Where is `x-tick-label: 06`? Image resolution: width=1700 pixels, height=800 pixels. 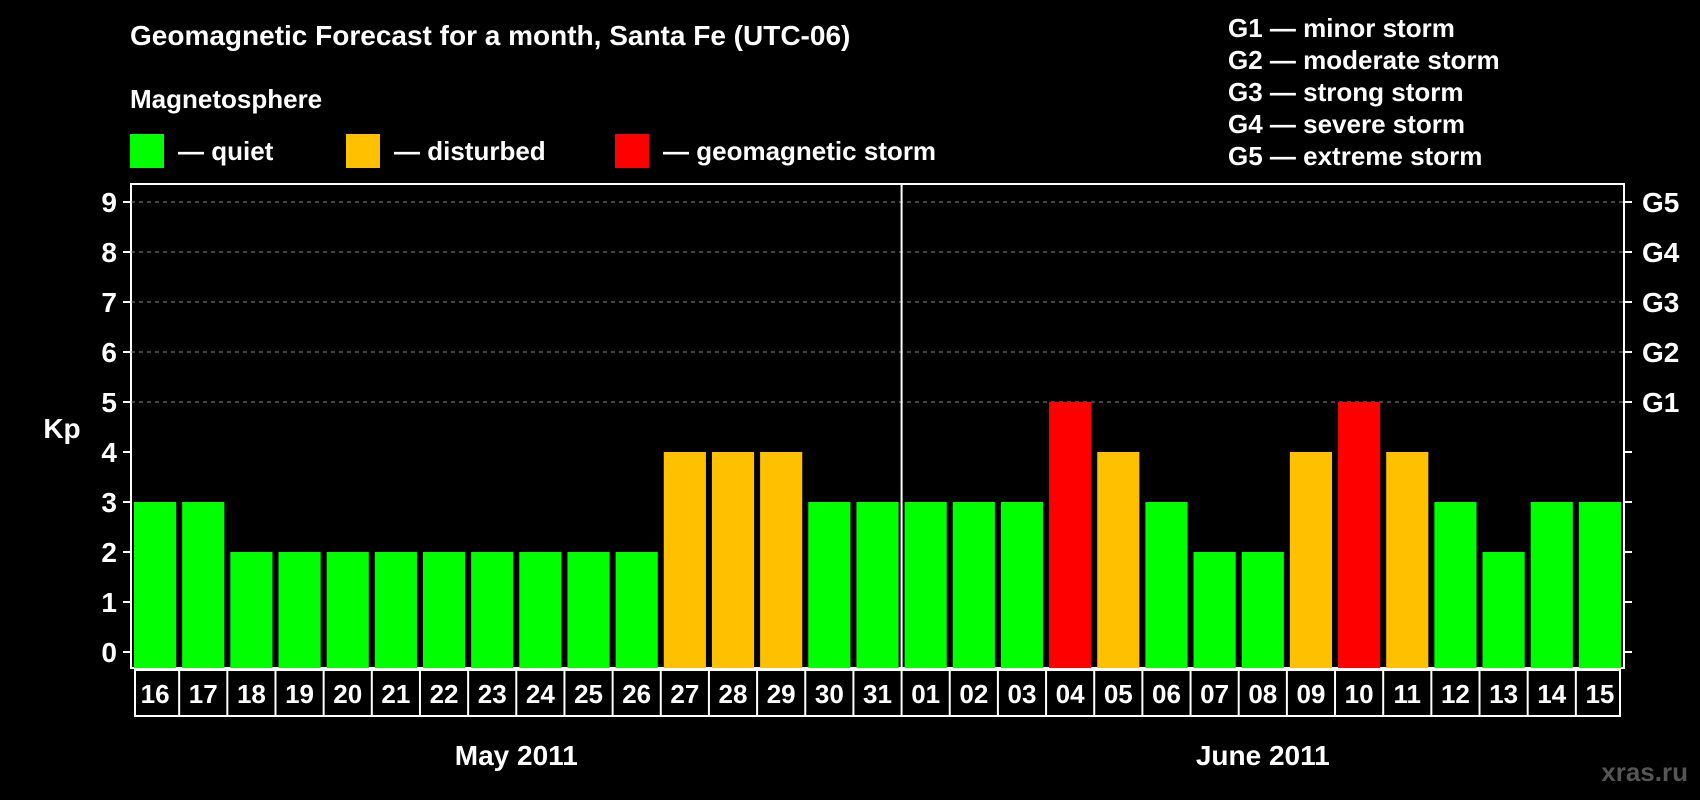
x-tick-label: 06 is located at coordinates (1166, 694).